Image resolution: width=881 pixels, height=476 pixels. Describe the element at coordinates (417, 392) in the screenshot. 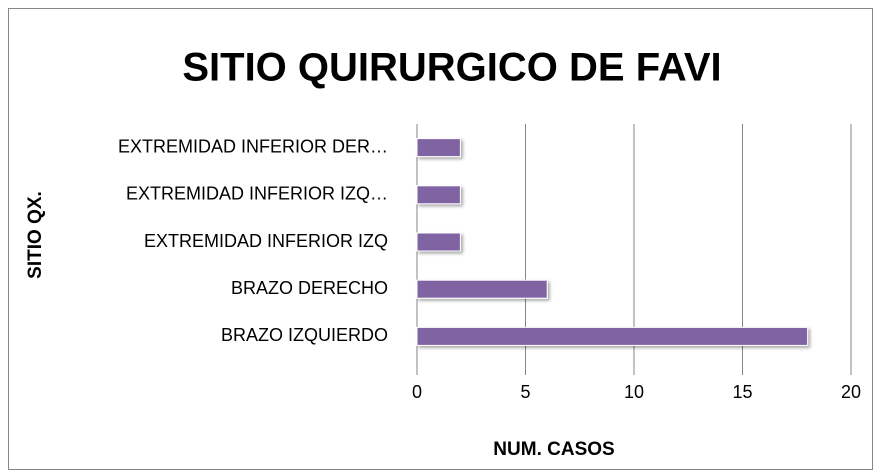

I see `x-tick-label: 0` at that location.